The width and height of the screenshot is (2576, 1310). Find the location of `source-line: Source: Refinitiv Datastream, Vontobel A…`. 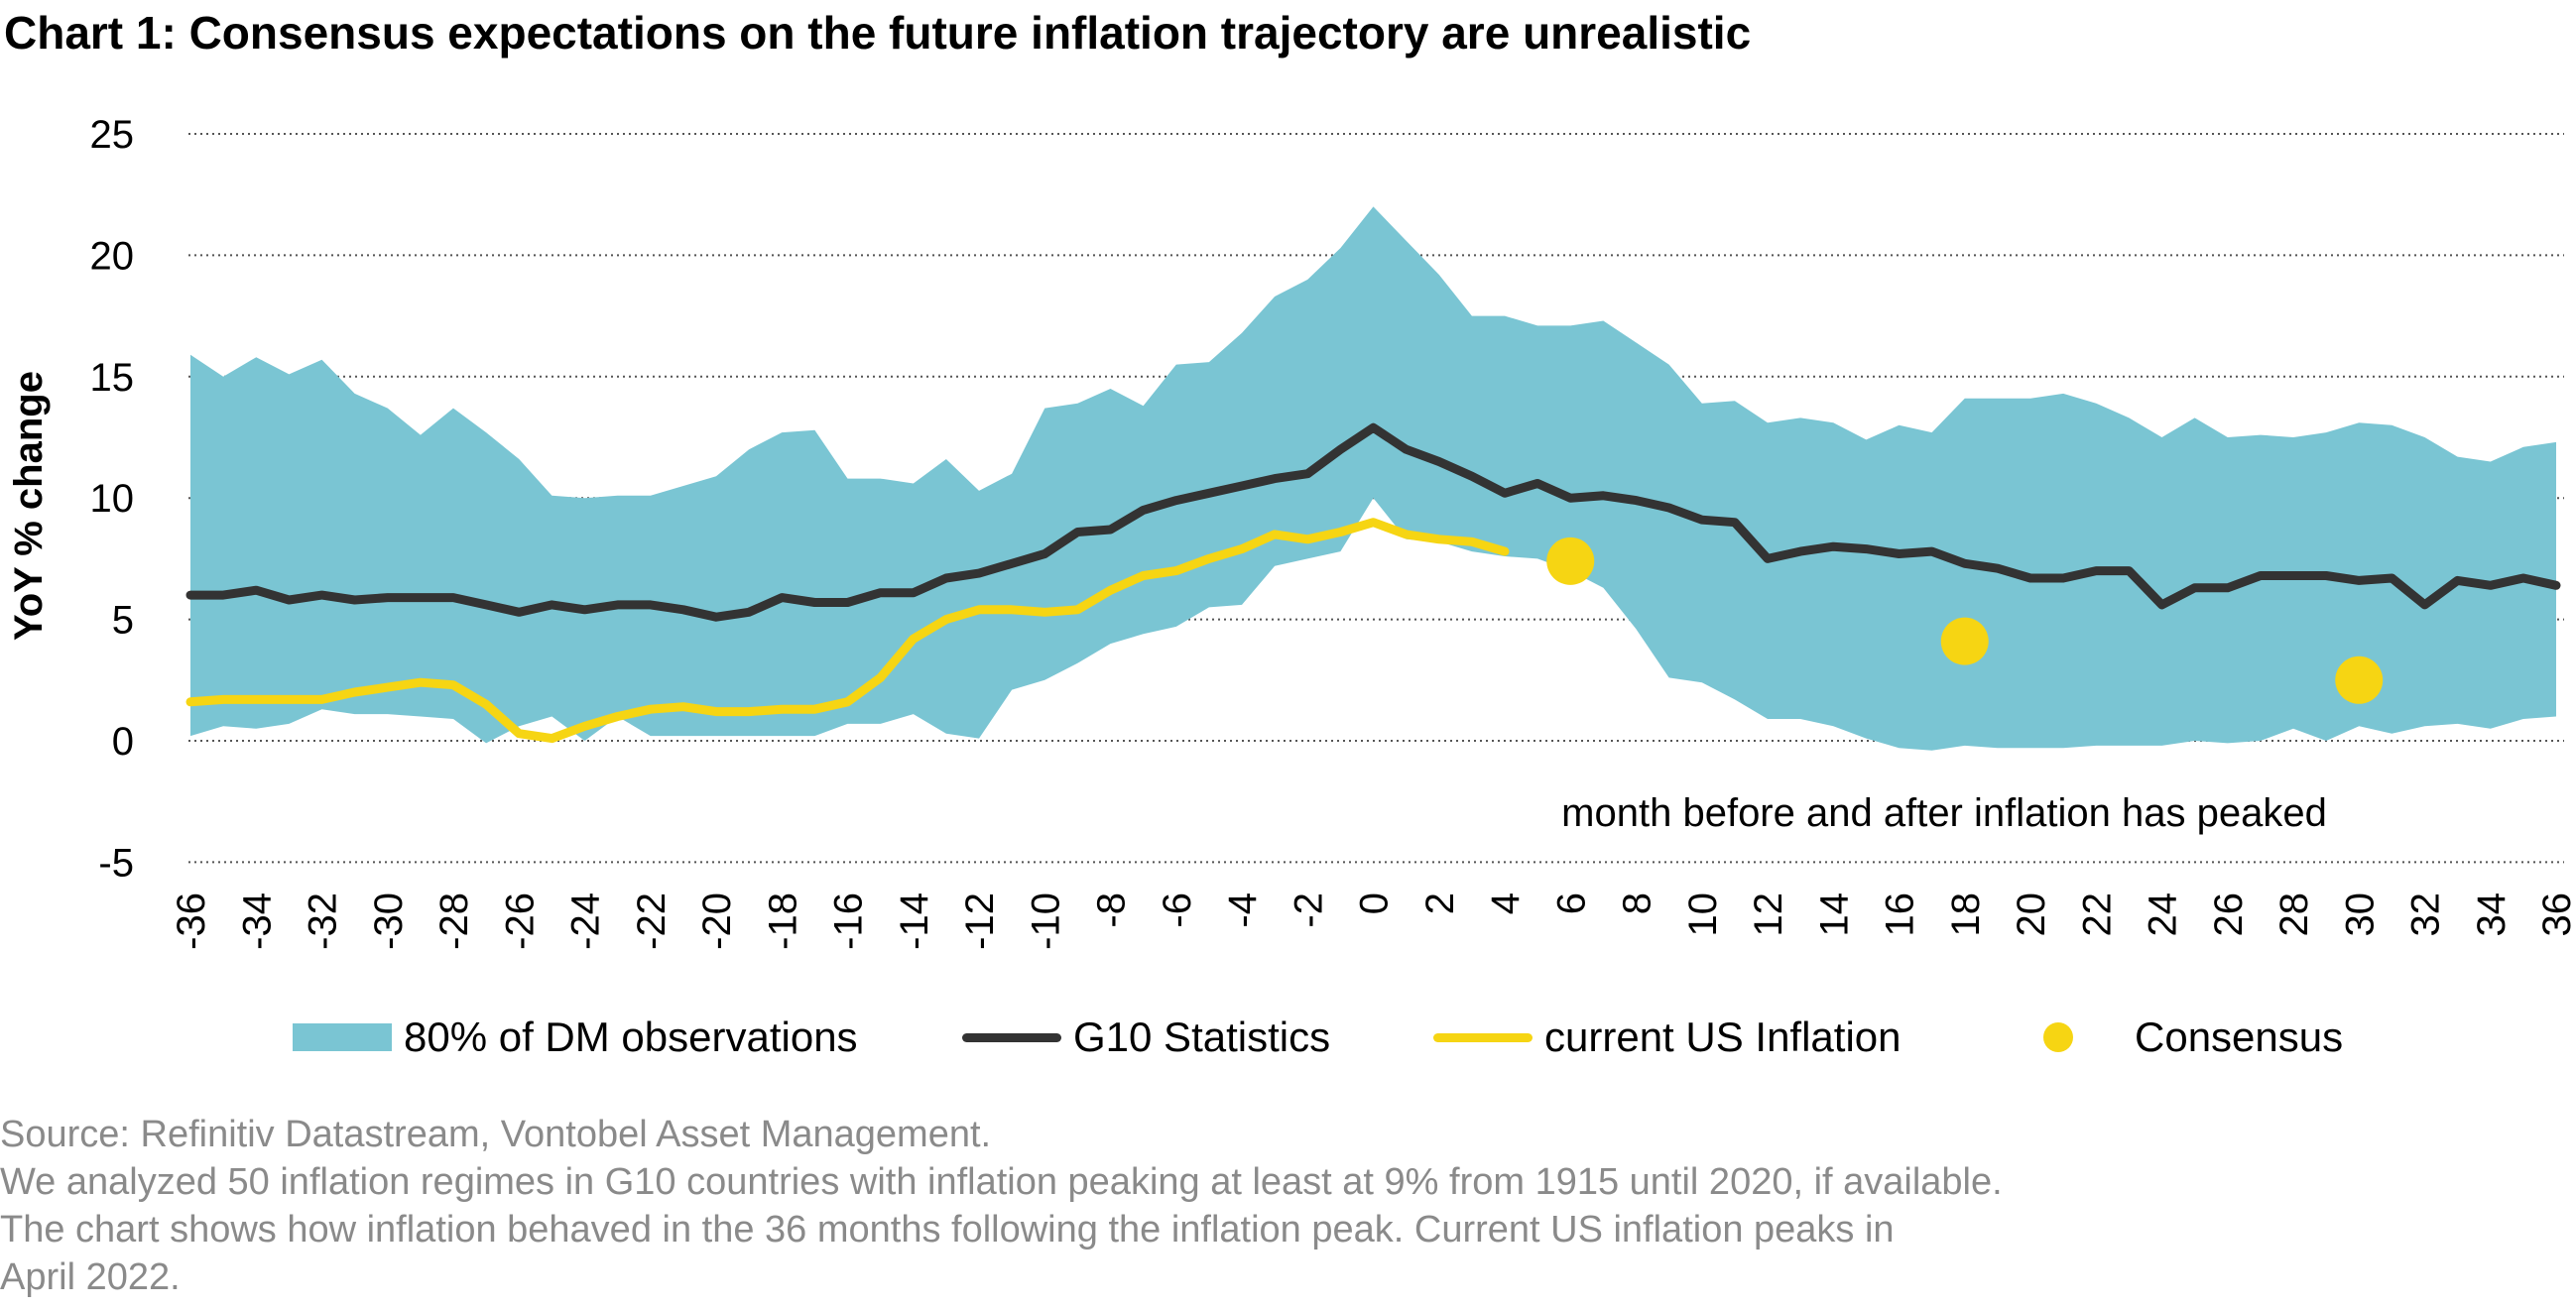

source-line: Source: Refinitiv Datastream, Vontobel A… is located at coordinates (496, 1134).